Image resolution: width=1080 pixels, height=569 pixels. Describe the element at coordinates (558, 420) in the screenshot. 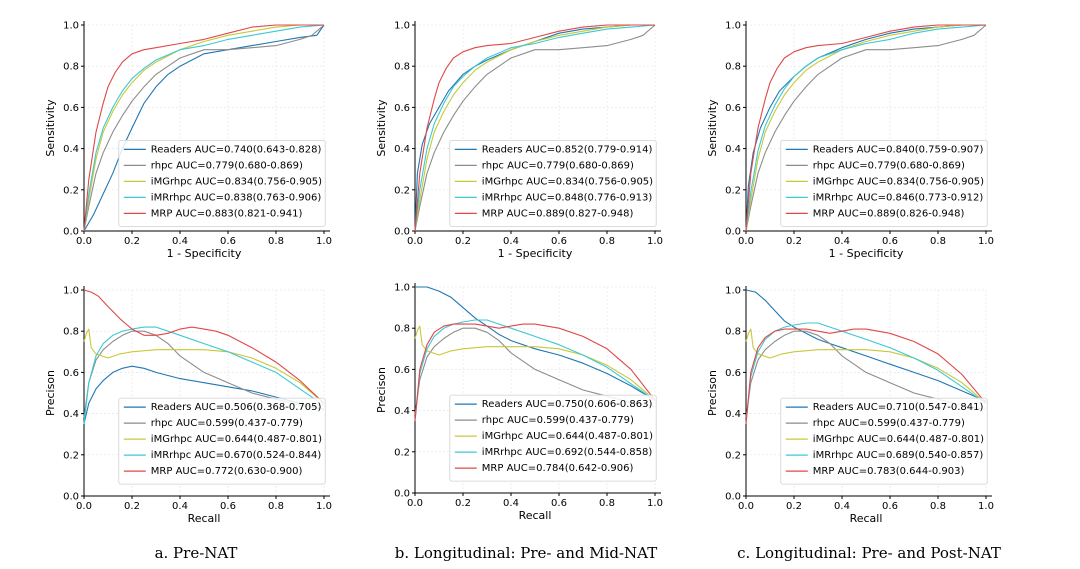

I see `legend-entry-rhpc: rhpc AUC=0.599(0.437-0.779)` at that location.